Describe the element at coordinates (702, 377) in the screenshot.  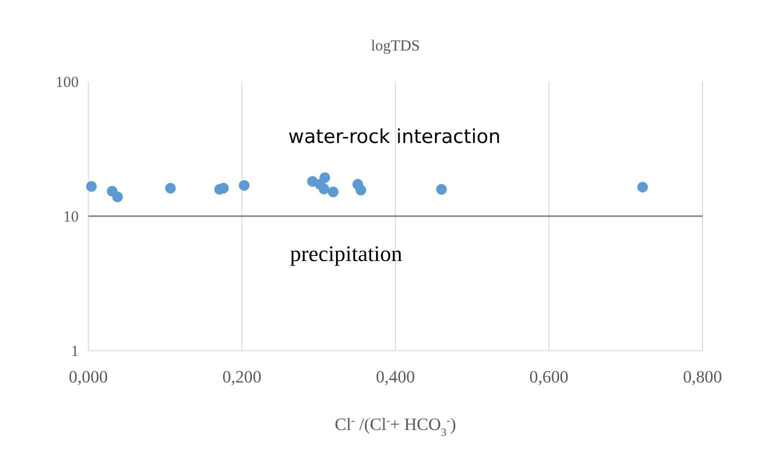
I see `x-tick-label: 0,800` at that location.